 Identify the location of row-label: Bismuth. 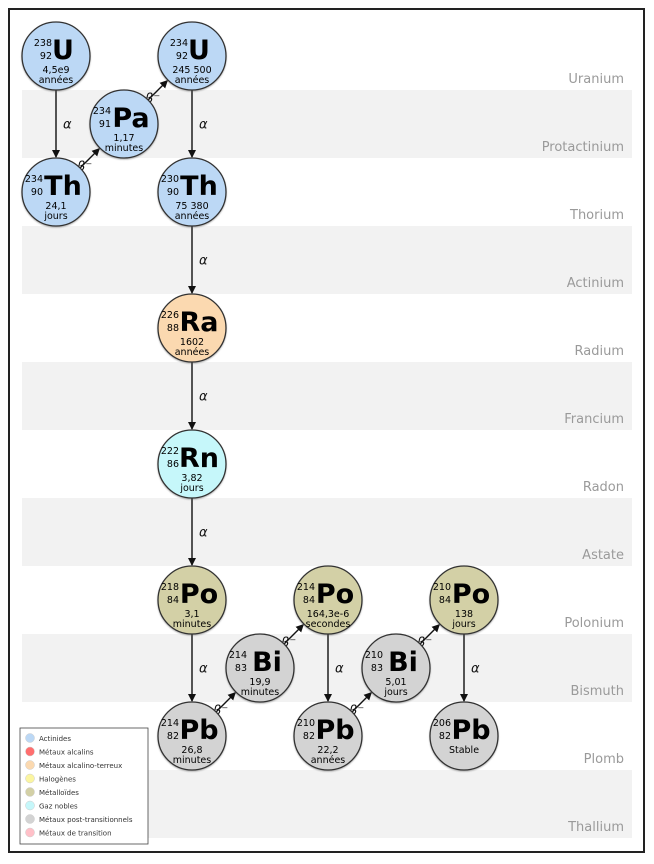
(597, 691).